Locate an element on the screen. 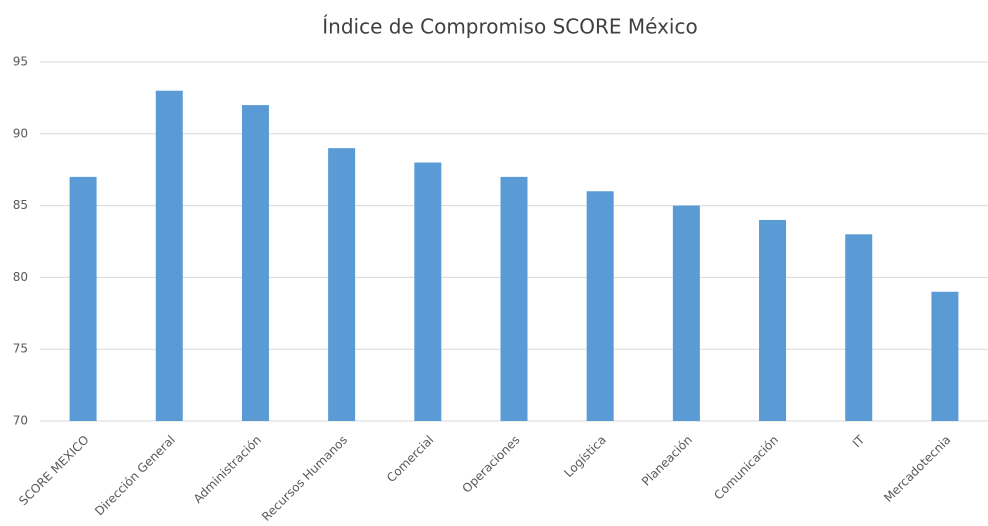 The width and height of the screenshot is (988, 526). y-tick-label: 75 is located at coordinates (20, 349).